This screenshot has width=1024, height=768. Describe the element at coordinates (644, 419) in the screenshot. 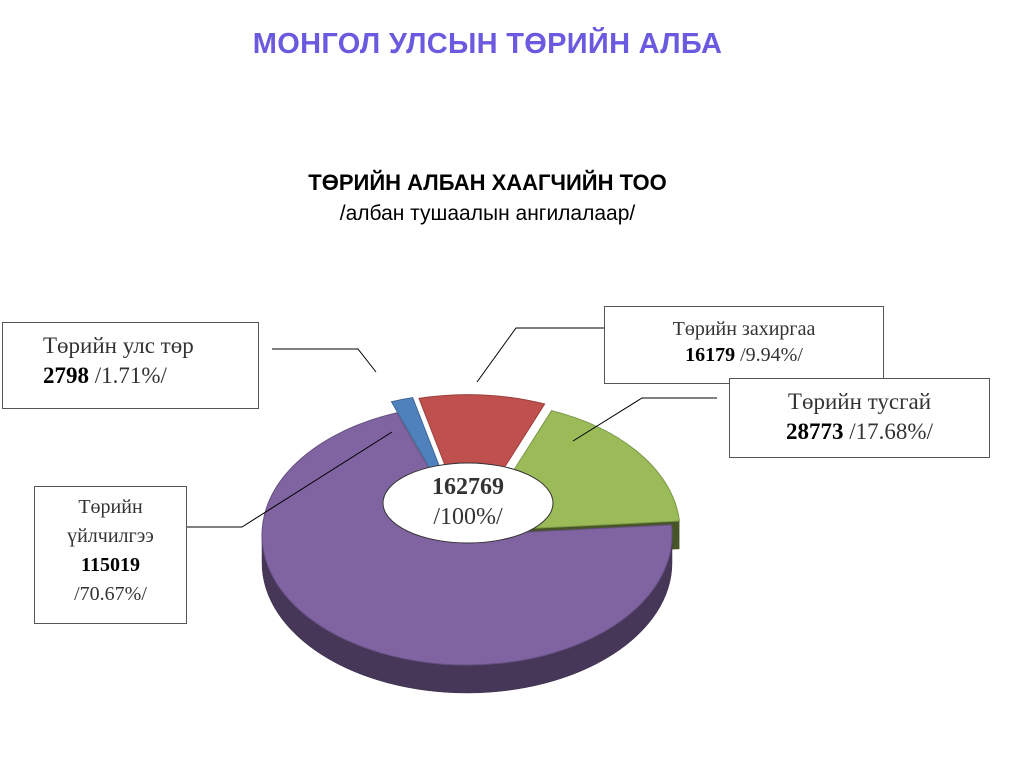

I see `leader-line-special` at that location.